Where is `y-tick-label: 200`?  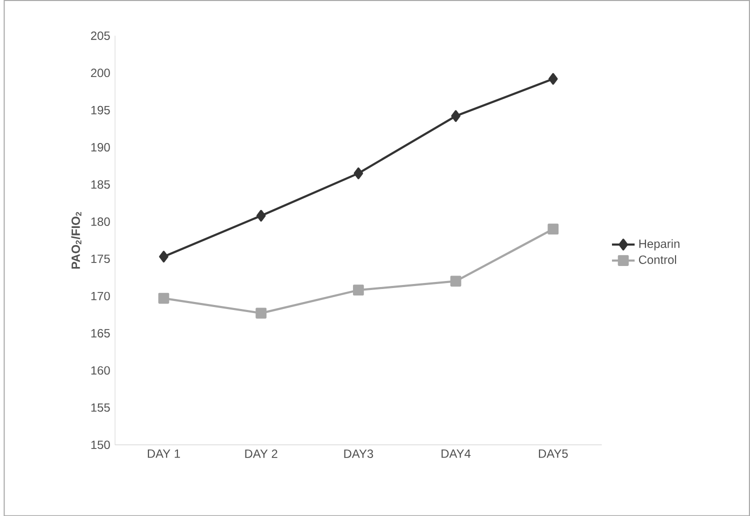 y-tick-label: 200 is located at coordinates (100, 72).